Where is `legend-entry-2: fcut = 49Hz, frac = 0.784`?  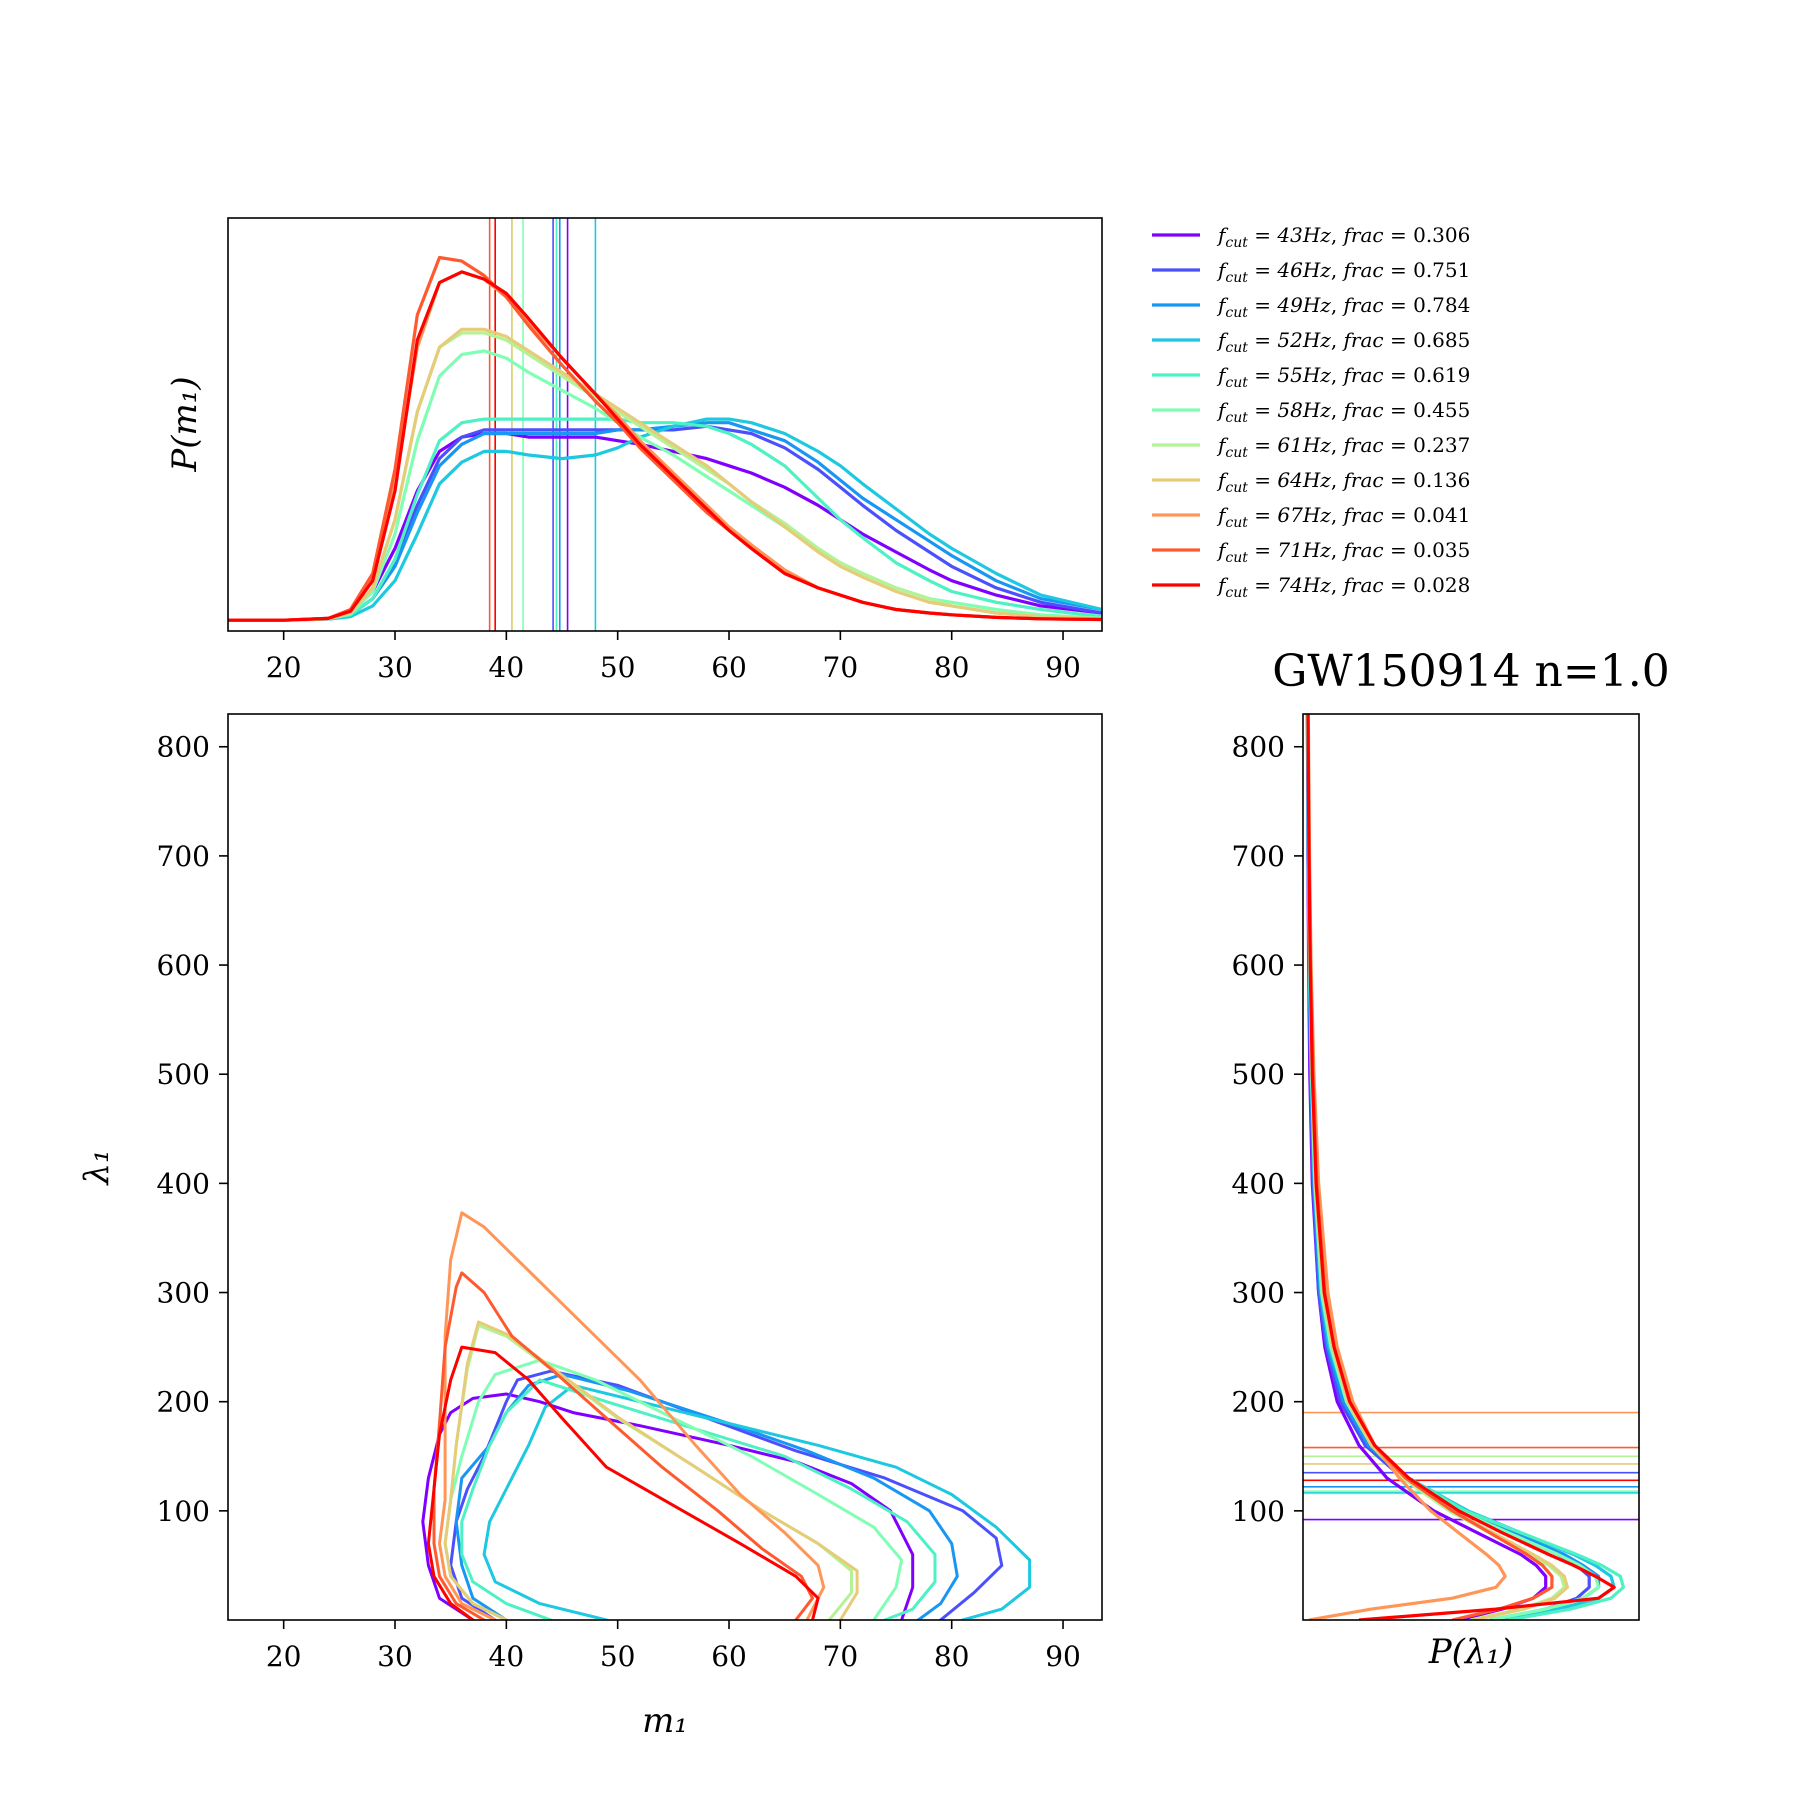
legend-entry-2: fcut = 49Hz, frac = 0.784 is located at coordinates (1311, 307).